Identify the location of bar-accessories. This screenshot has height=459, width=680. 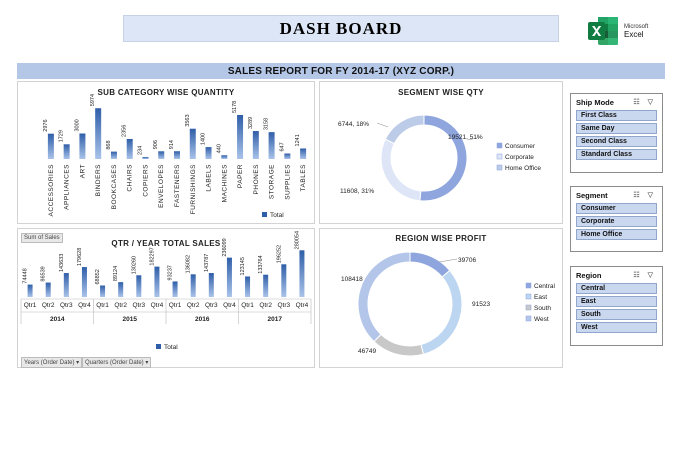
(50, 146).